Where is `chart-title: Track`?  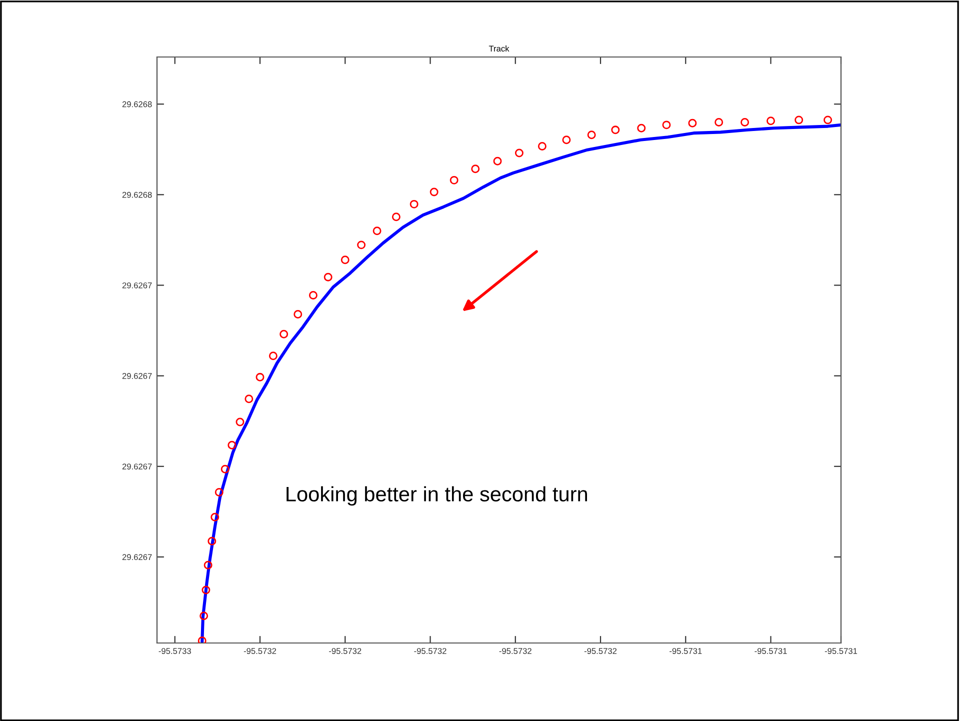 chart-title: Track is located at coordinates (499, 48).